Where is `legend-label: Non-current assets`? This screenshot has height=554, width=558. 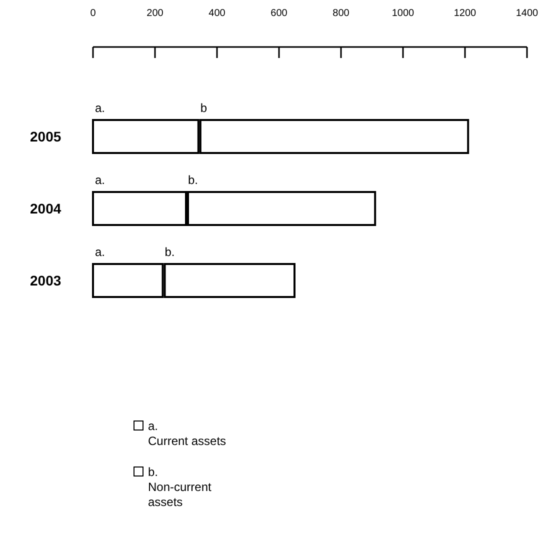
legend-label: Non-current assets is located at coordinates (180, 494).